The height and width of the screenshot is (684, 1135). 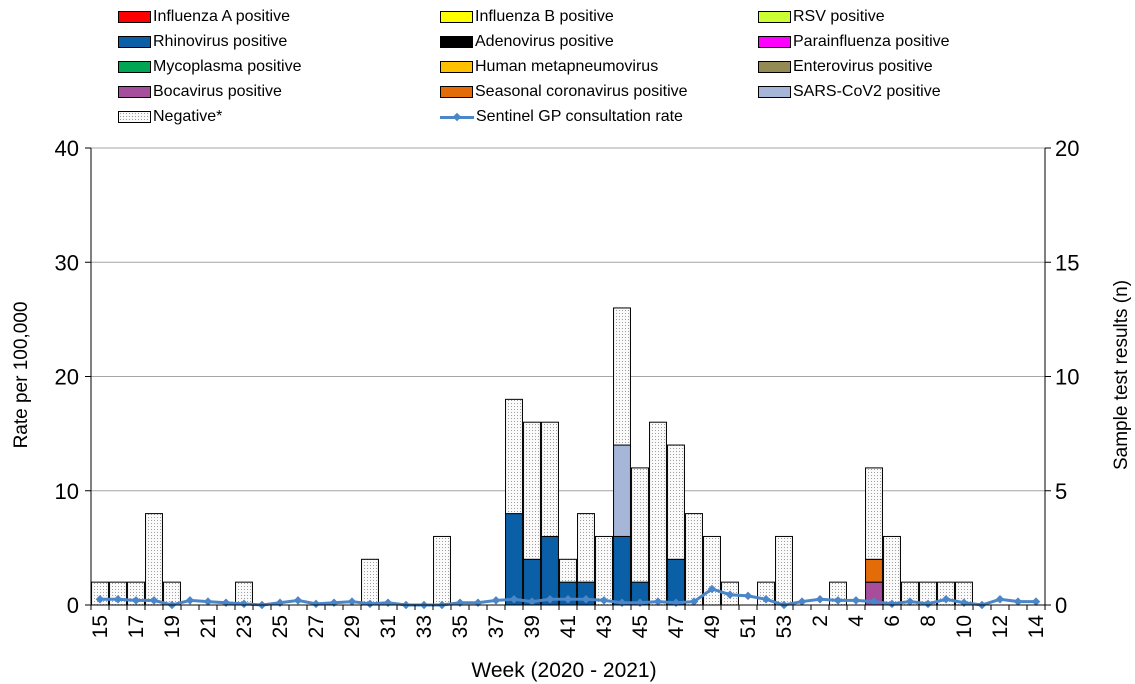 What do you see at coordinates (748, 626) in the screenshot?
I see `x-tick-label: 51` at bounding box center [748, 626].